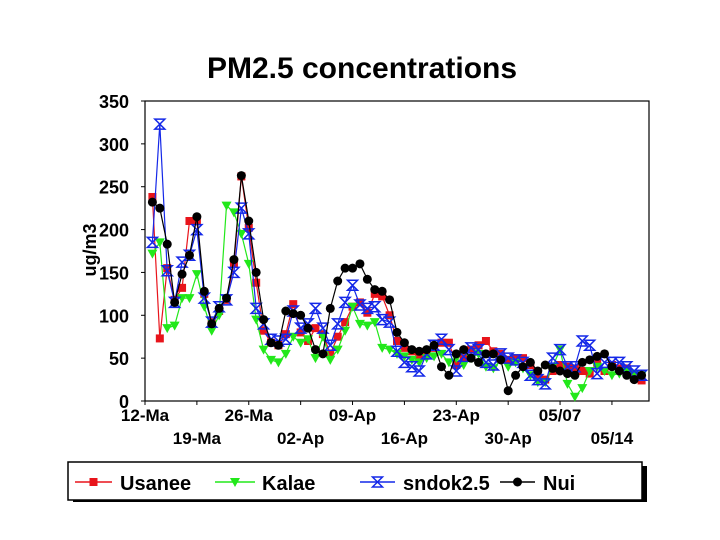  What do you see at coordinates (155, 484) in the screenshot?
I see `legend-label: Usanee` at bounding box center [155, 484].